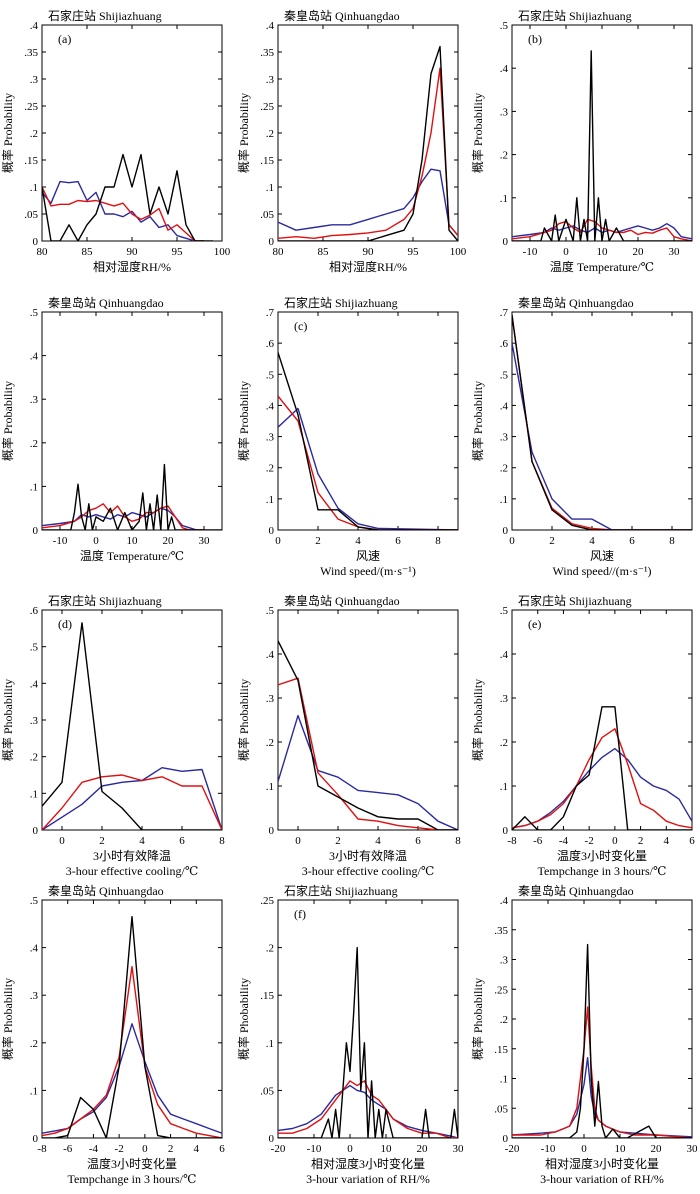 This screenshot has width=700, height=1194. What do you see at coordinates (94, 1149) in the screenshot?
I see `x-tick-label: -4` at bounding box center [94, 1149].